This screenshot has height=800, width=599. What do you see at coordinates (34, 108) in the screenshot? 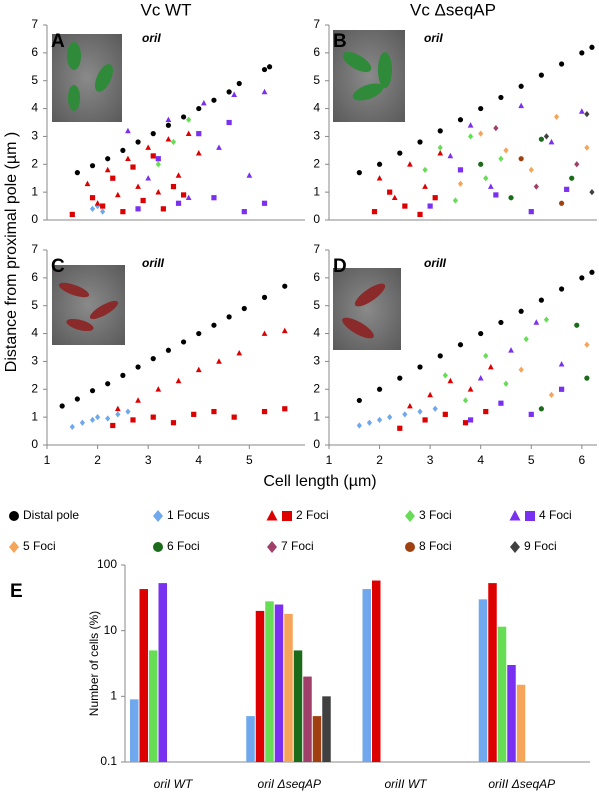
I see `y-tick-label: 4` at bounding box center [34, 108].